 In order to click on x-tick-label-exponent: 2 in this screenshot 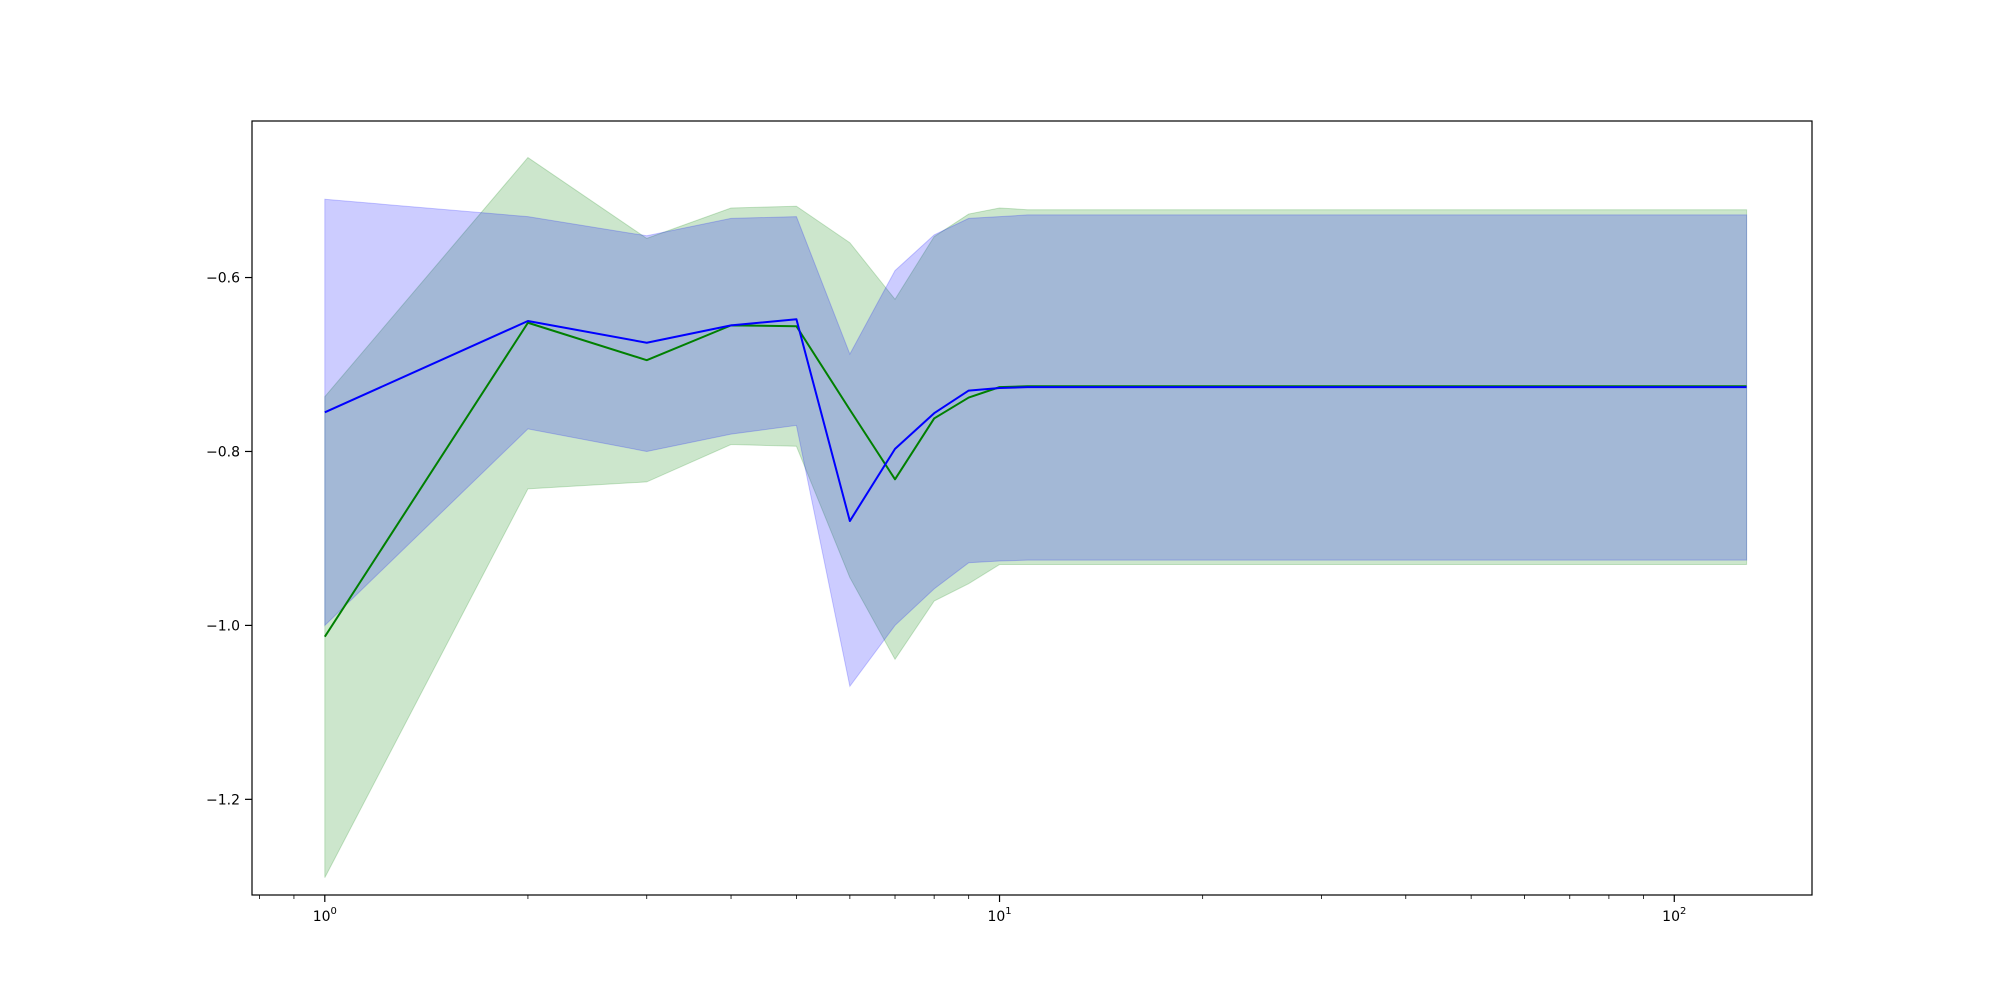, I will do `click(1683, 911)`.